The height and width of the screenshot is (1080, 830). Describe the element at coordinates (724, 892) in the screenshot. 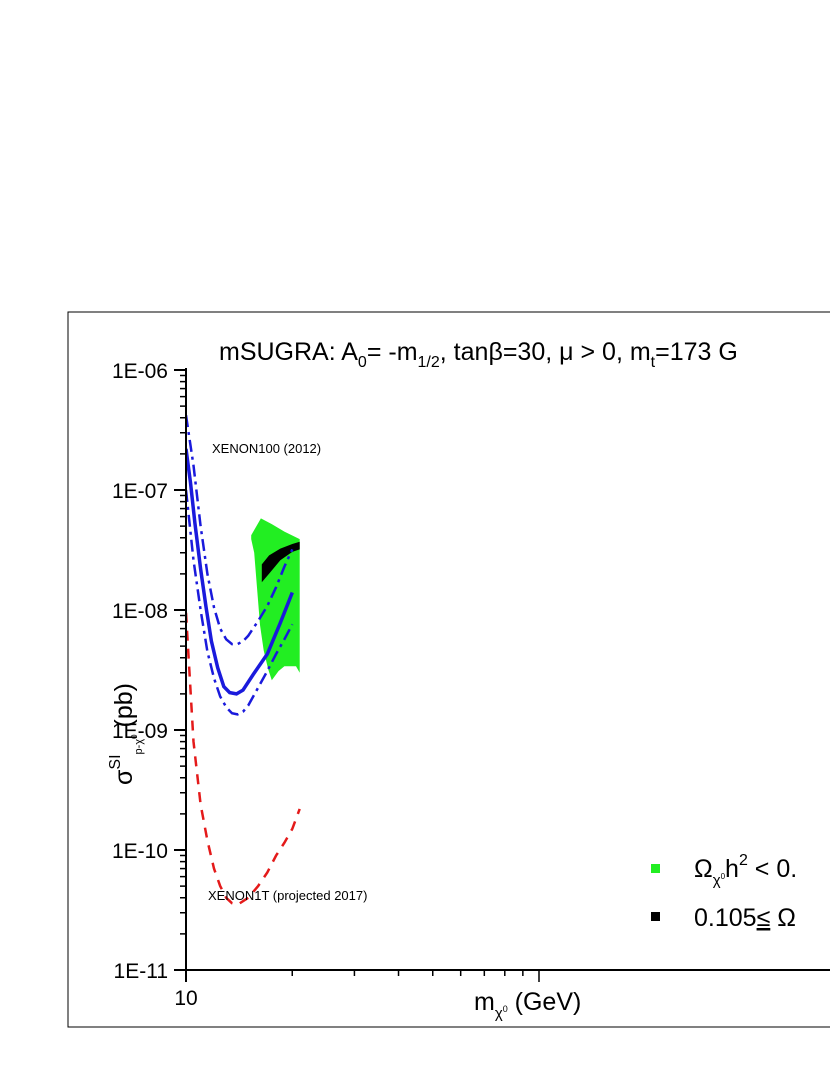

I see `legend: Ωχ0h2 < 0. 0.105≤ Ω` at that location.